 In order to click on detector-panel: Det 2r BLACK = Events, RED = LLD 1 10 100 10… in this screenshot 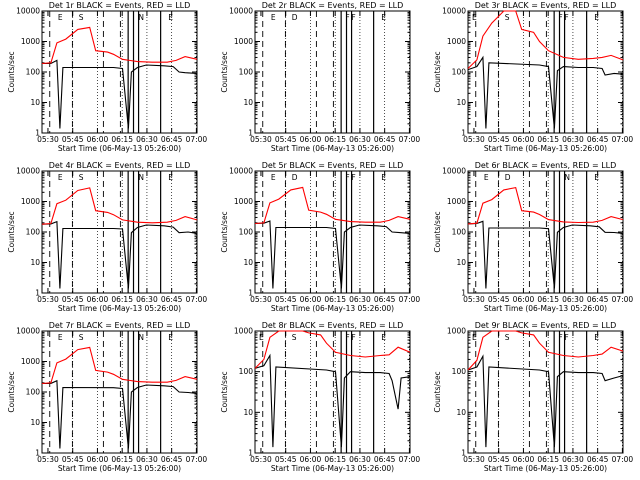, I will do `click(319, 80)`.